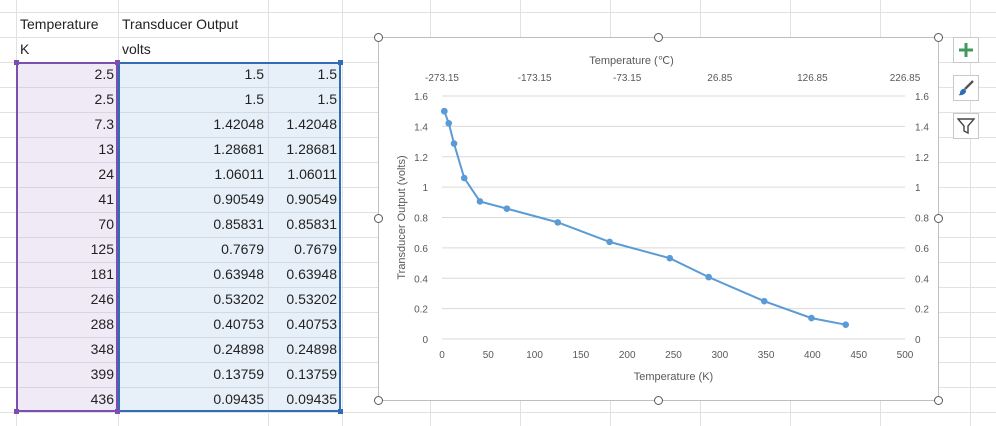  I want to click on cell-output: 1.42048, so click(238, 124).